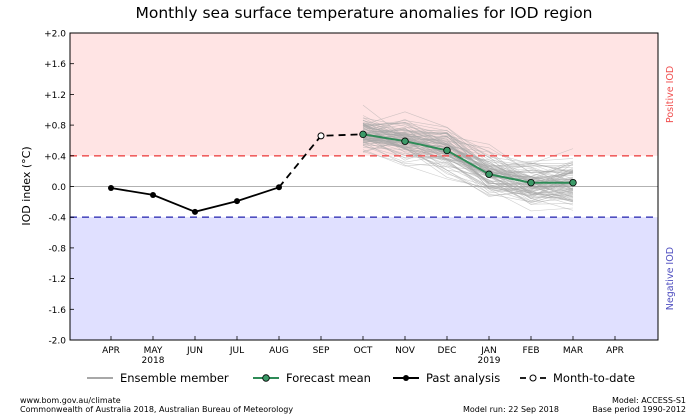  Describe the element at coordinates (55, 157) in the screenshot. I see `y-tick-label: +0.4` at that location.